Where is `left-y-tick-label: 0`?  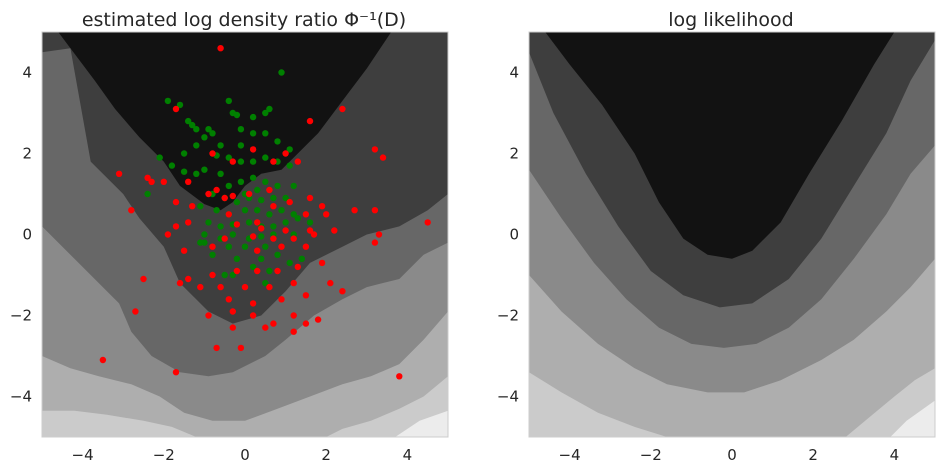 left-y-tick-label: 0 is located at coordinates (27, 235).